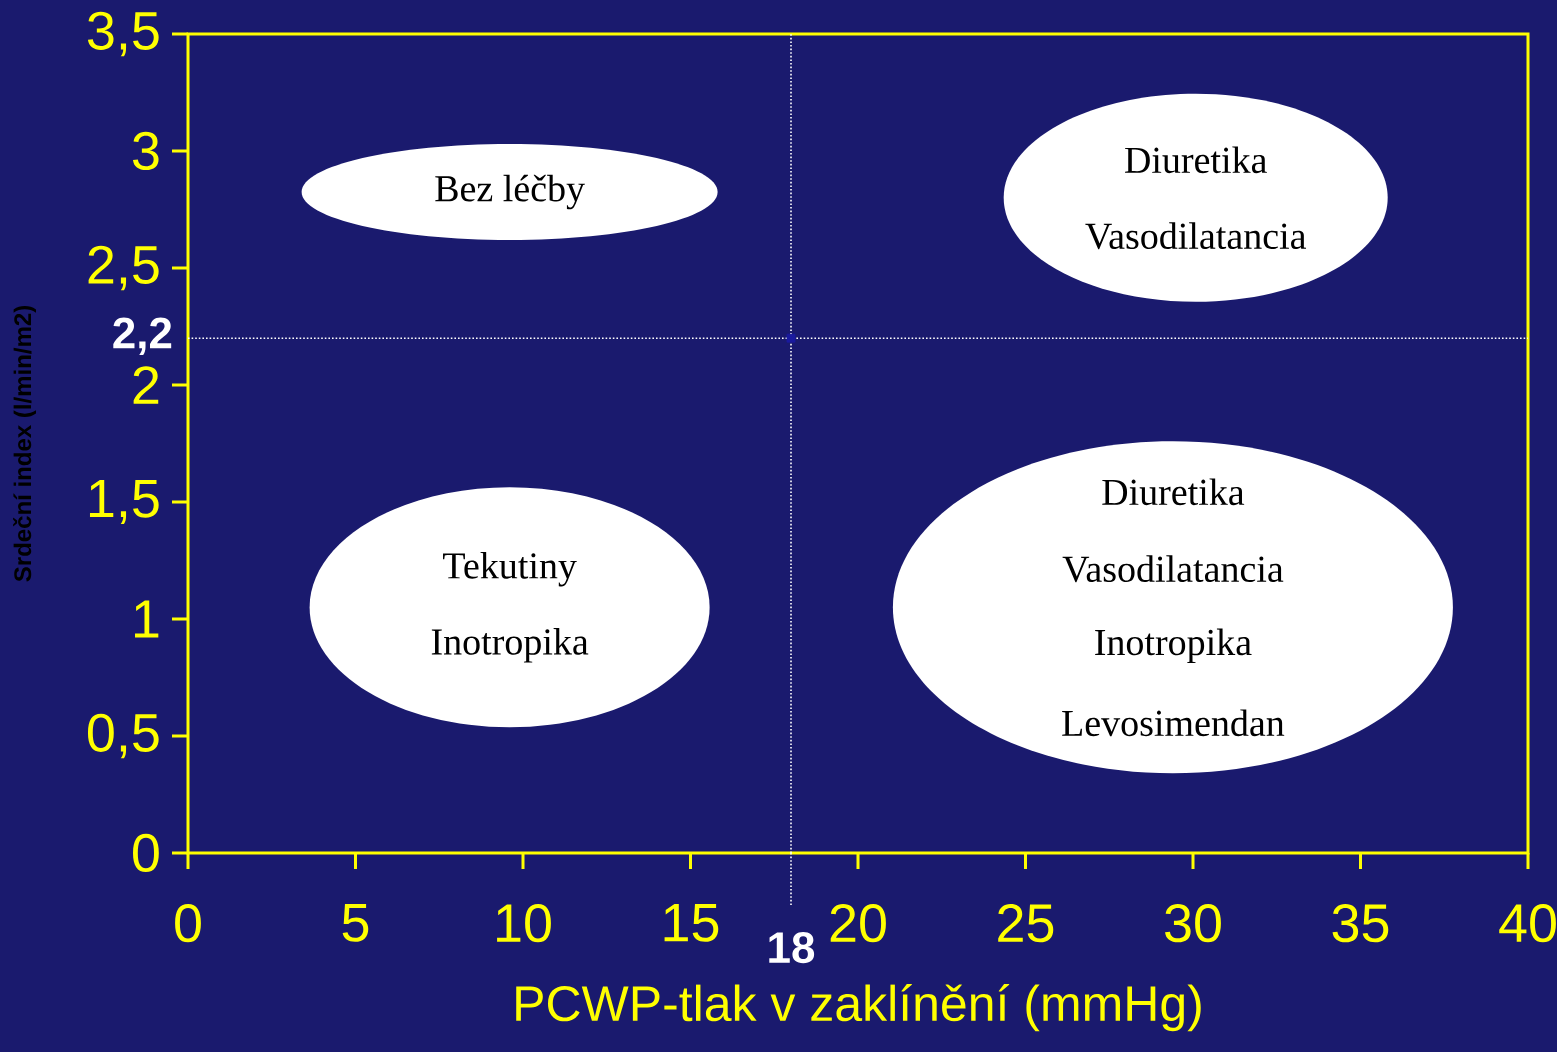 The height and width of the screenshot is (1052, 1557). What do you see at coordinates (147, 619) in the screenshot?
I see `y-tick-label: 1` at bounding box center [147, 619].